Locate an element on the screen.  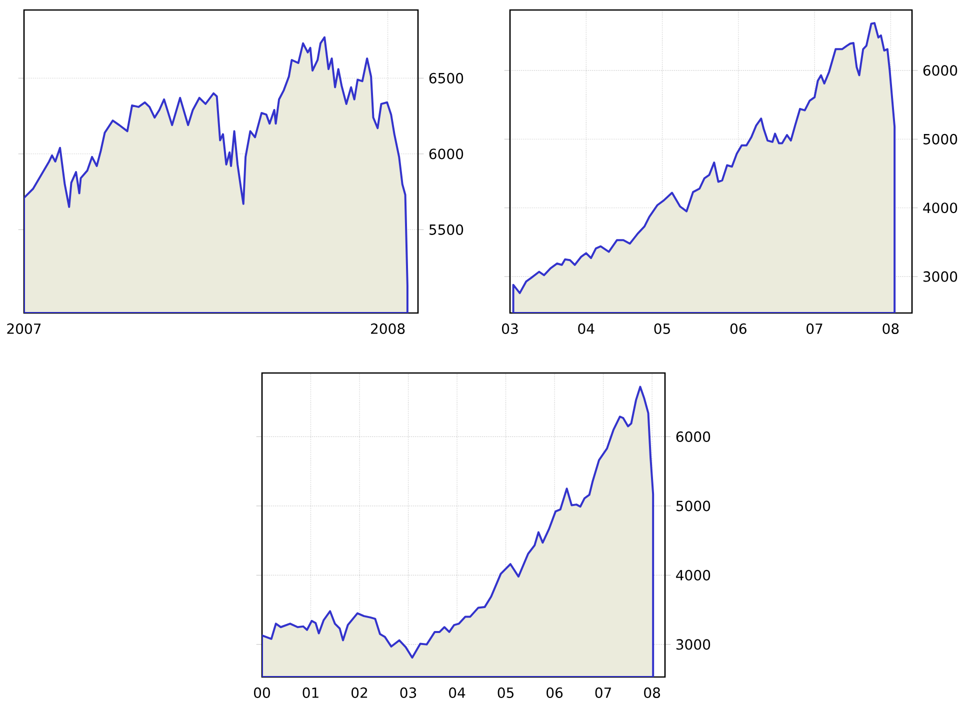
x-tick-label: 01 is located at coordinates (310, 692).